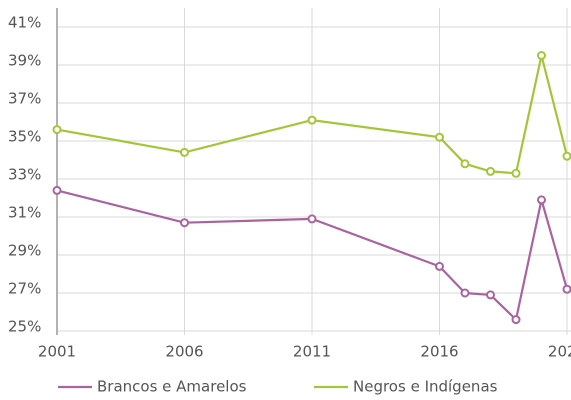  I want to click on x-tick-label: 2006, so click(184, 352).